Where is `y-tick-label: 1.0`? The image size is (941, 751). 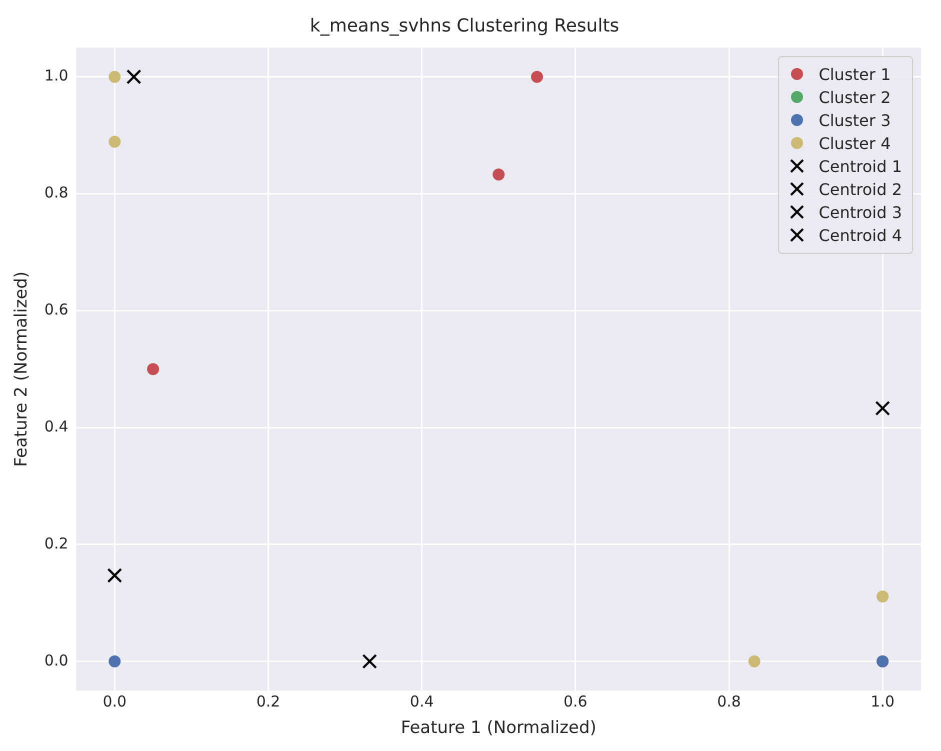
y-tick-label: 1.0 is located at coordinates (56, 75).